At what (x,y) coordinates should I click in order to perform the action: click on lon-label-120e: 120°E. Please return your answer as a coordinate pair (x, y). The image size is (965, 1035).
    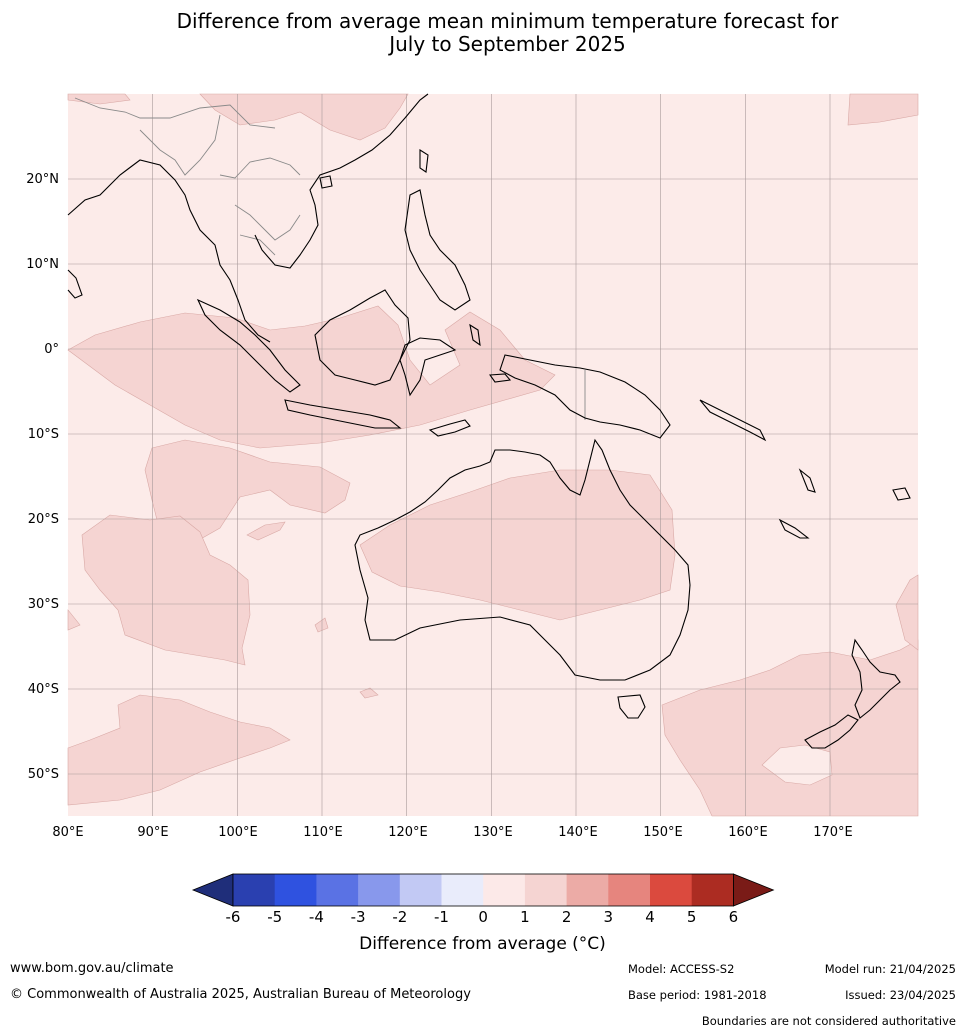
    Looking at the image, I should click on (408, 832).